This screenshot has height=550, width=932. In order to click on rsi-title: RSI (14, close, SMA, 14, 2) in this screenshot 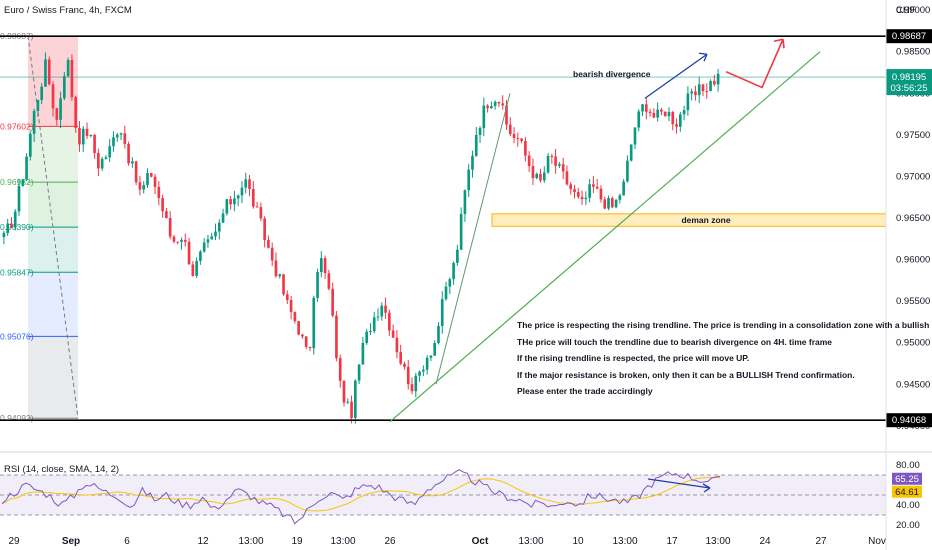, I will do `click(61, 469)`.